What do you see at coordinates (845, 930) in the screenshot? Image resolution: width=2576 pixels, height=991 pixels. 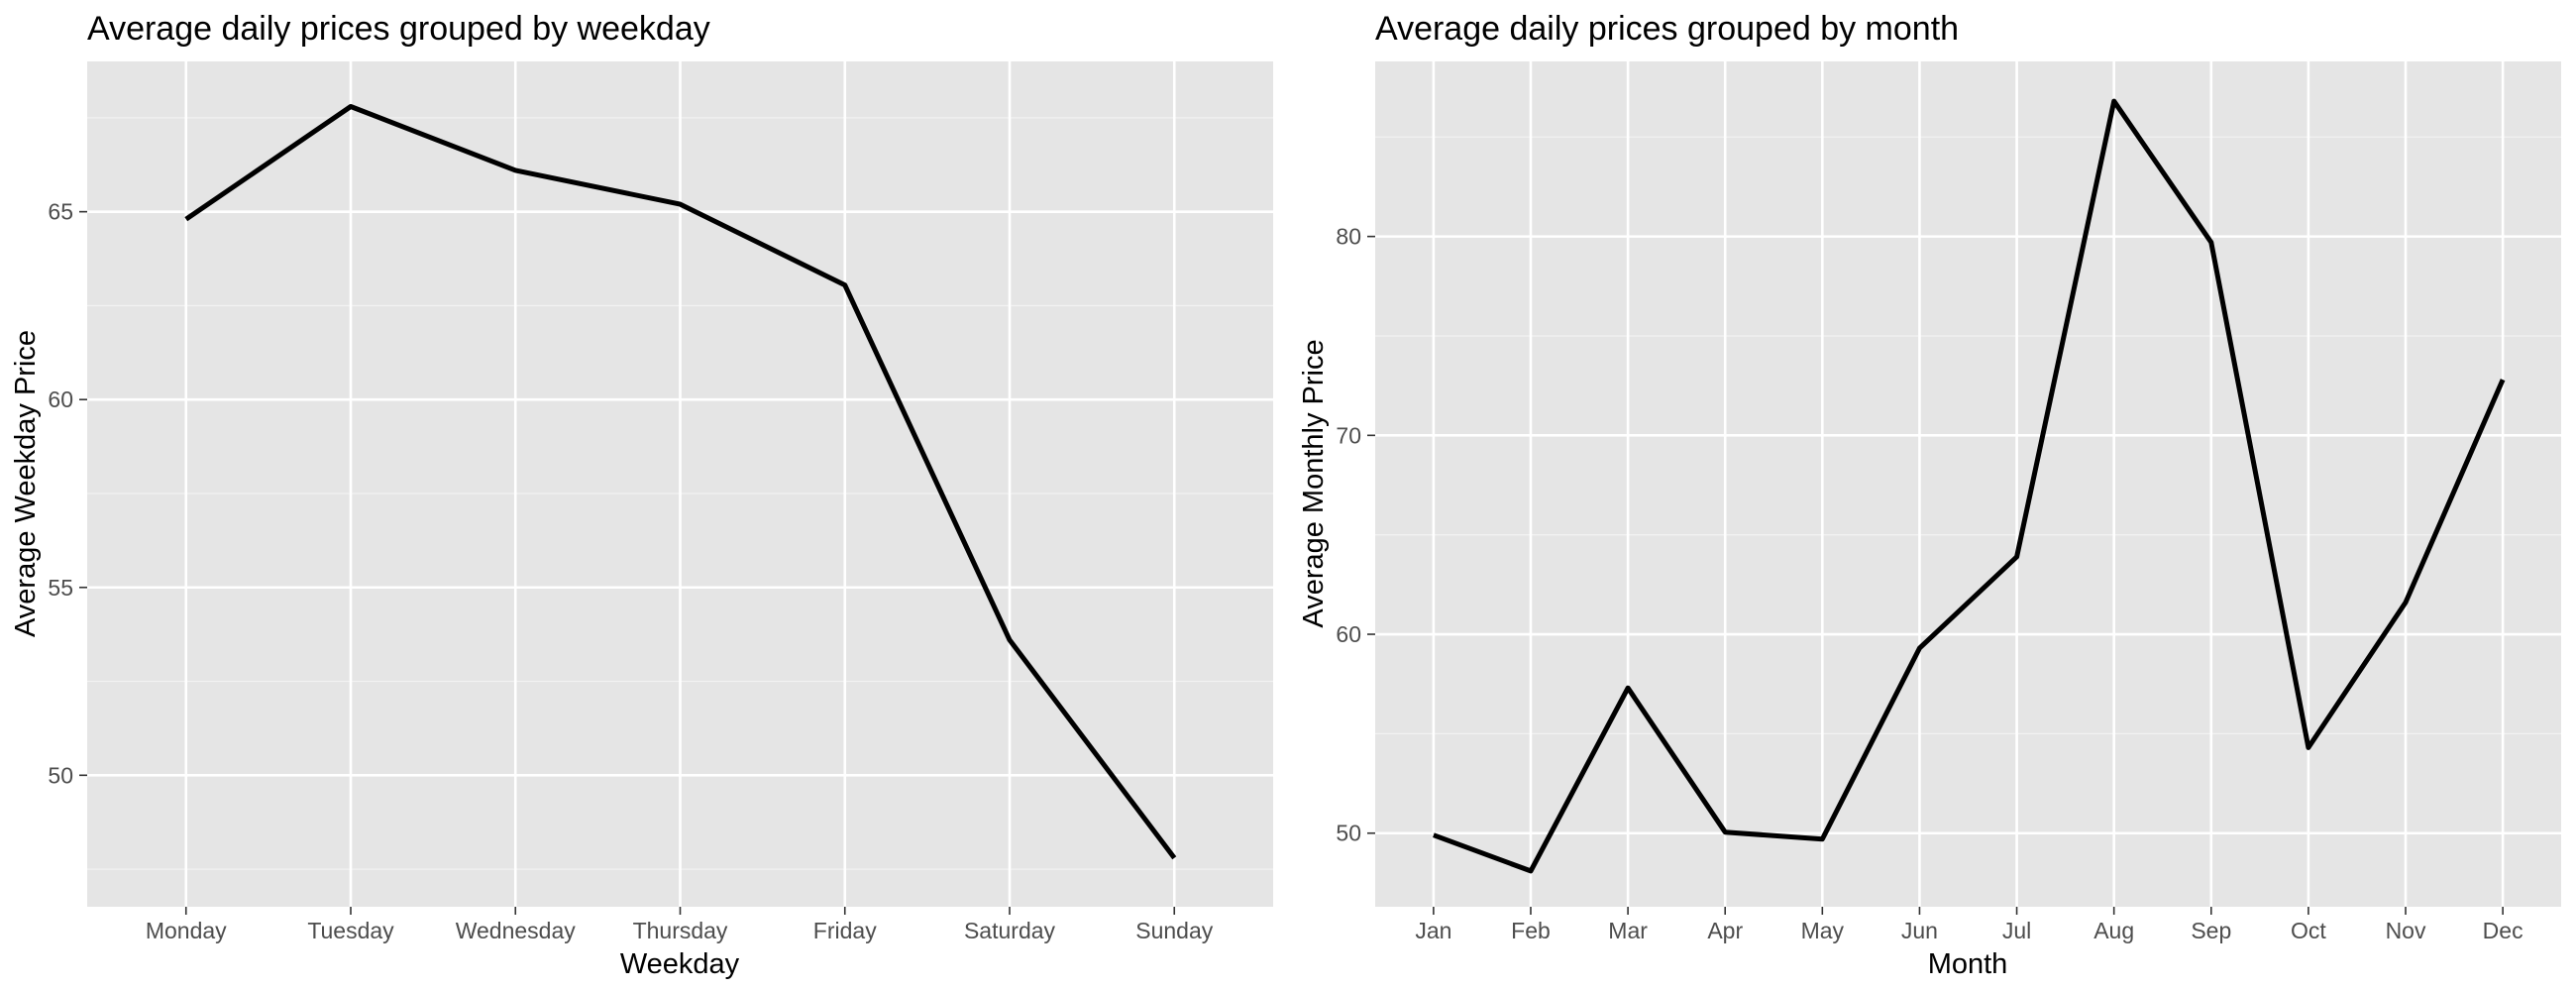 I see `weekday-x-tick-label: Friday` at bounding box center [845, 930].